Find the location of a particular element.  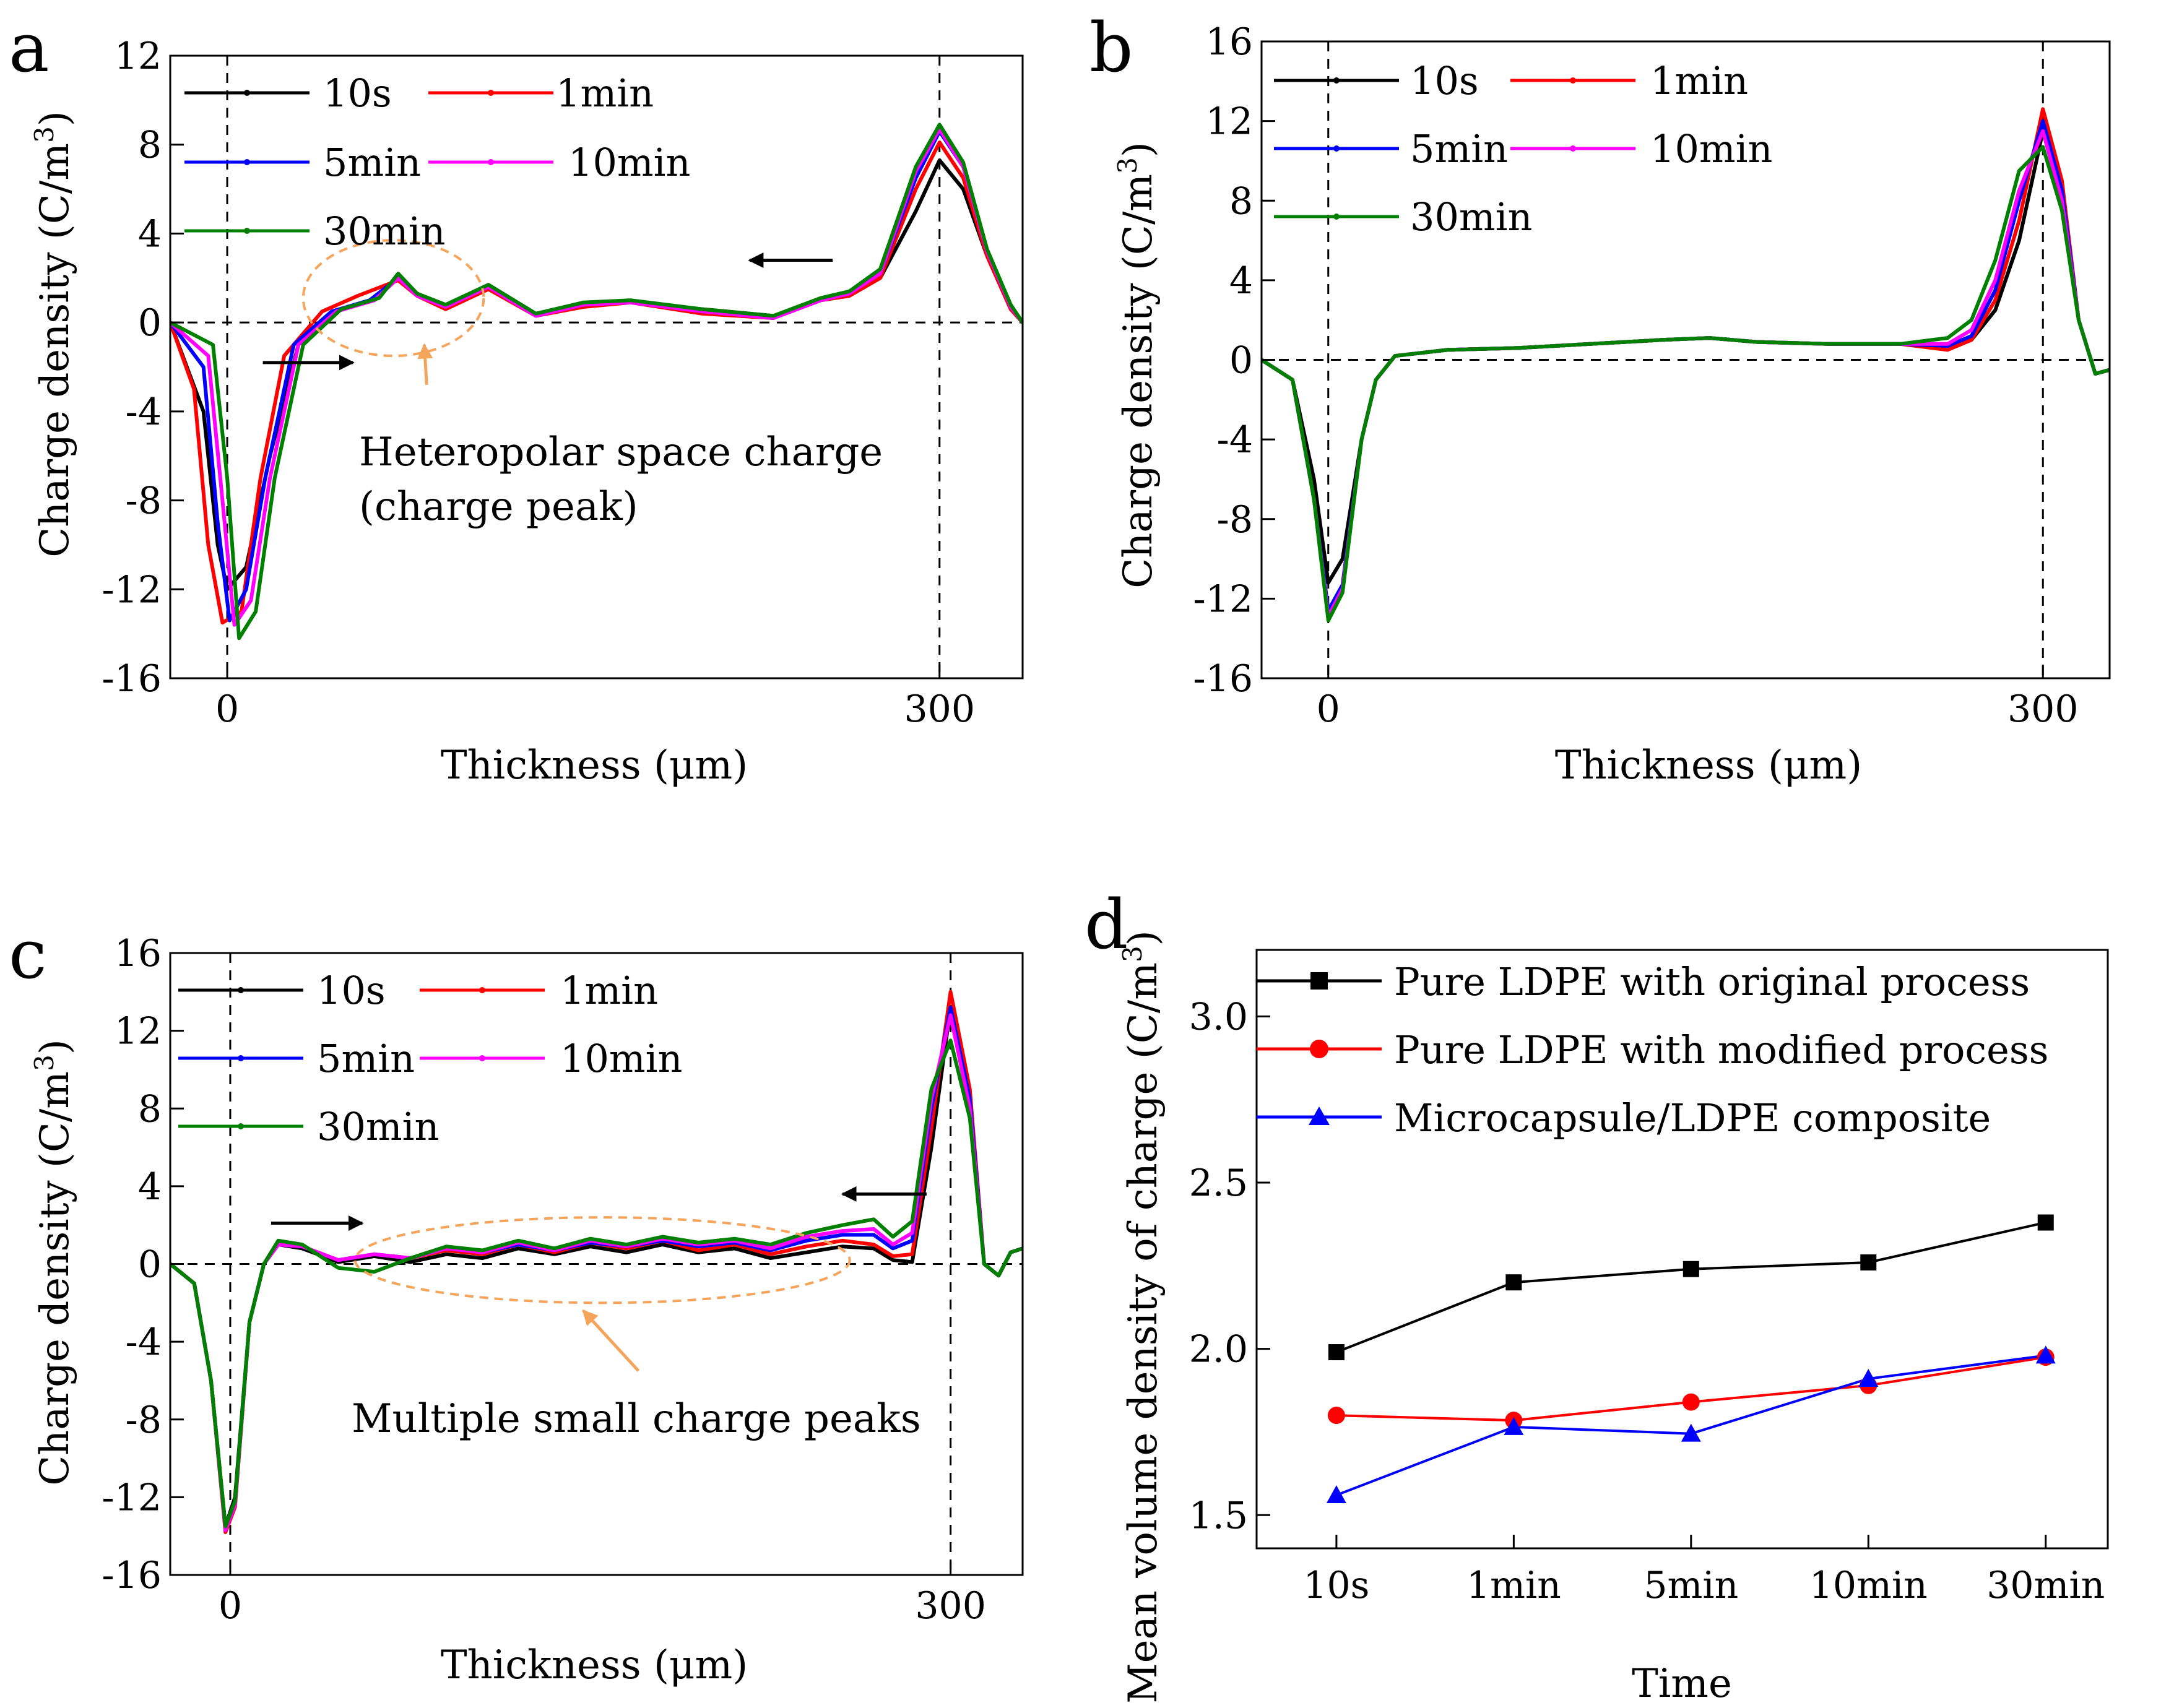

x-tick-label-a-0: 0 is located at coordinates (227, 709).